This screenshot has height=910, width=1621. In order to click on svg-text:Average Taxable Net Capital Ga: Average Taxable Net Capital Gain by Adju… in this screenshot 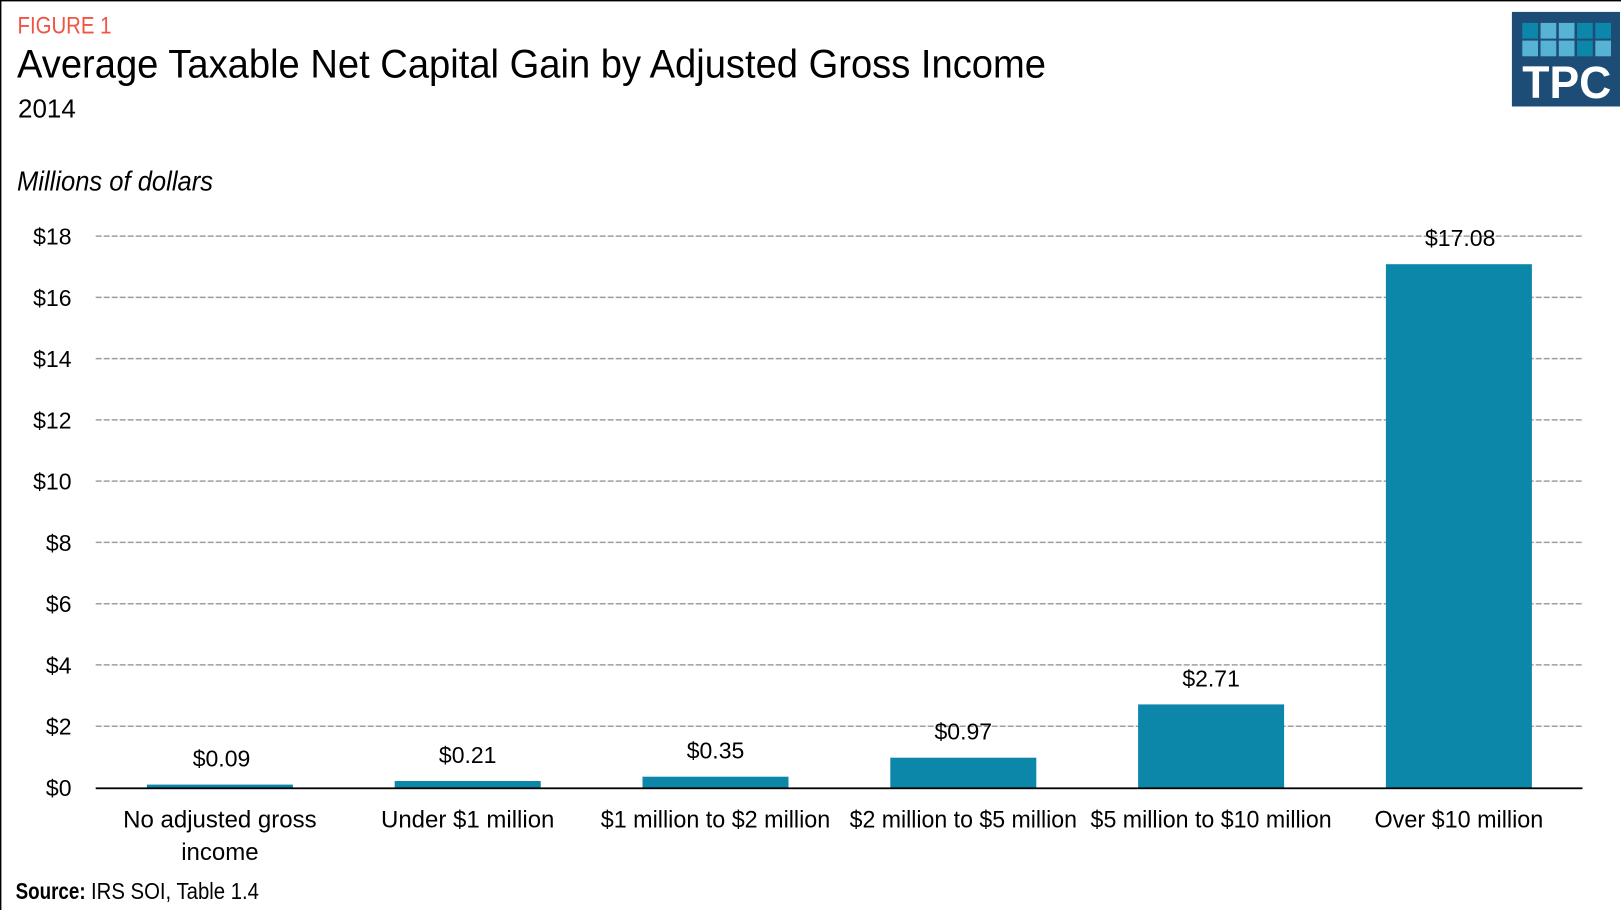, I will do `click(531, 64)`.